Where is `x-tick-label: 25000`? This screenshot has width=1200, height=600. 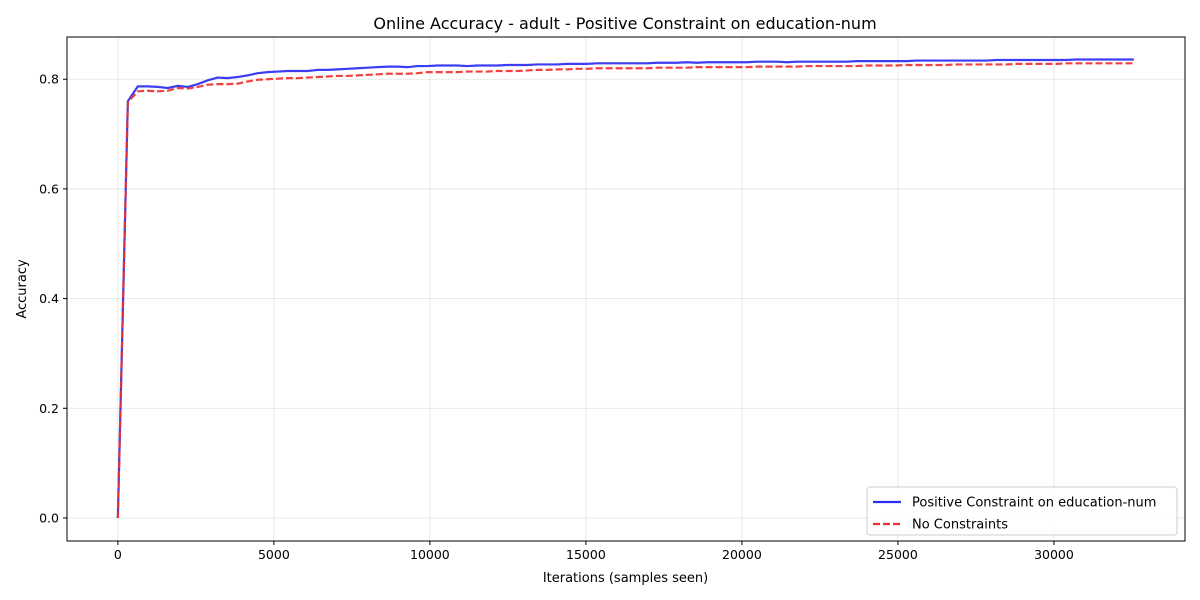 x-tick-label: 25000 is located at coordinates (898, 554).